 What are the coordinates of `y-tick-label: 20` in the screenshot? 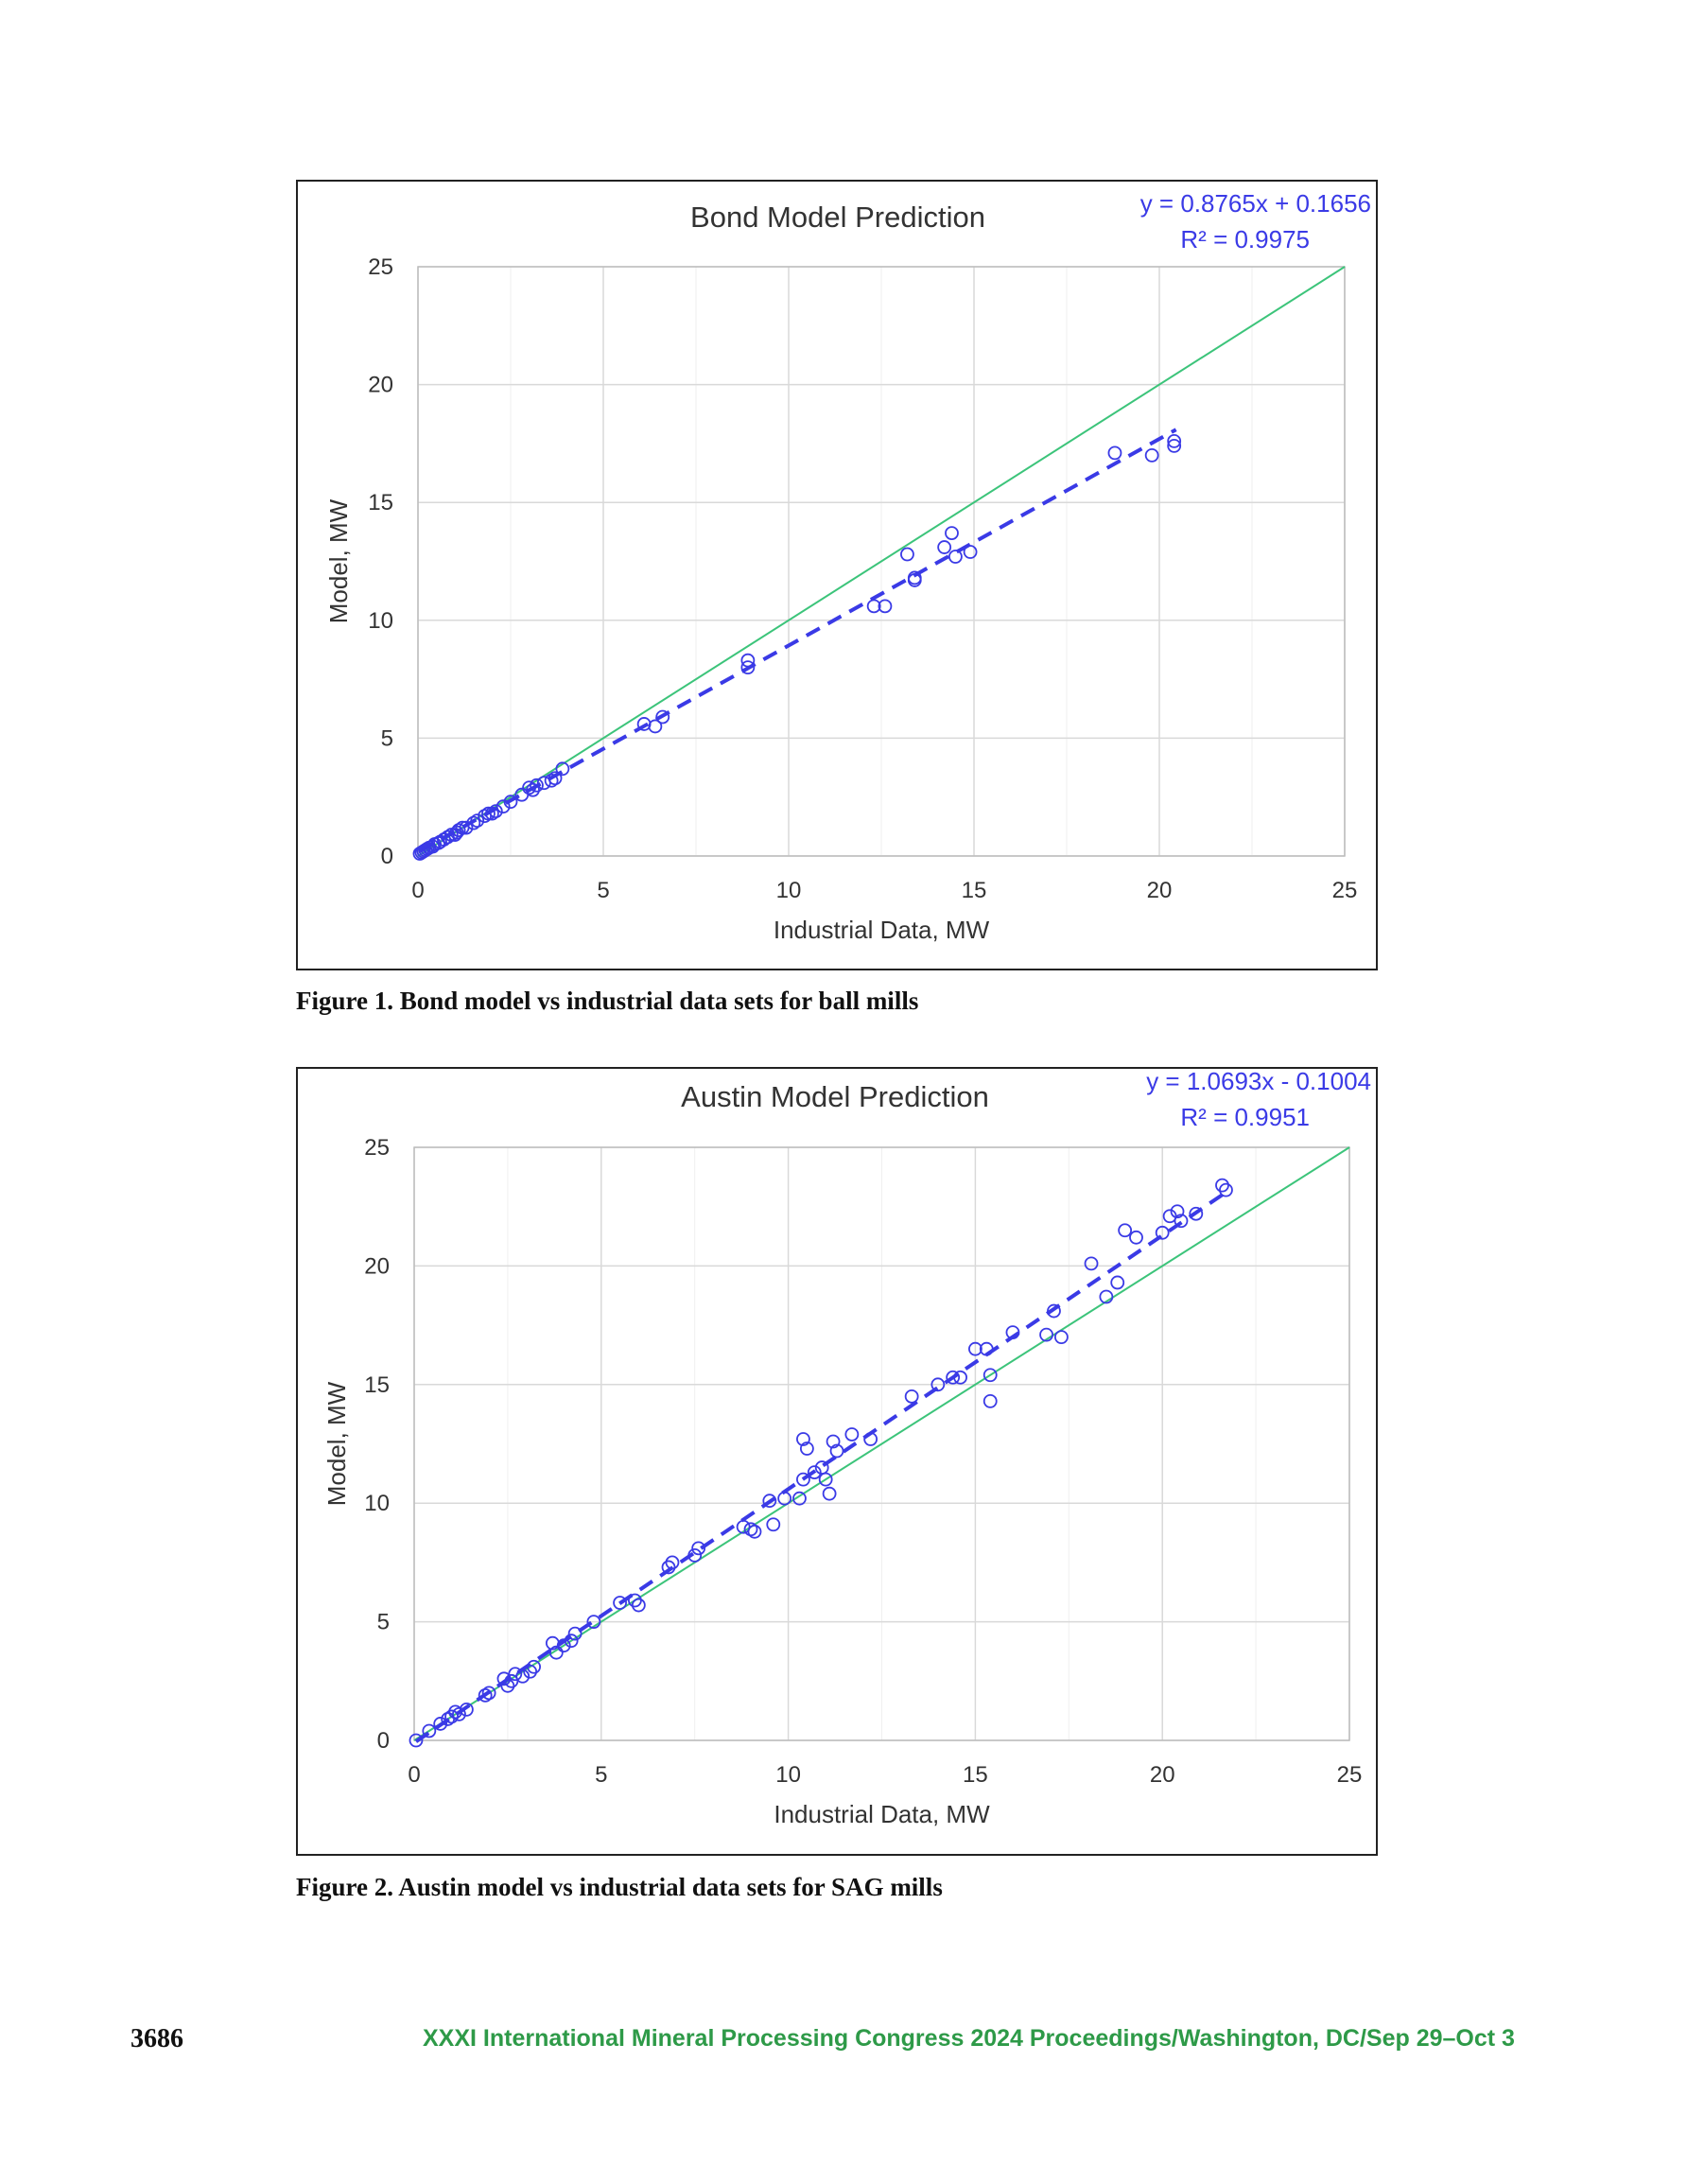 It's located at (377, 1266).